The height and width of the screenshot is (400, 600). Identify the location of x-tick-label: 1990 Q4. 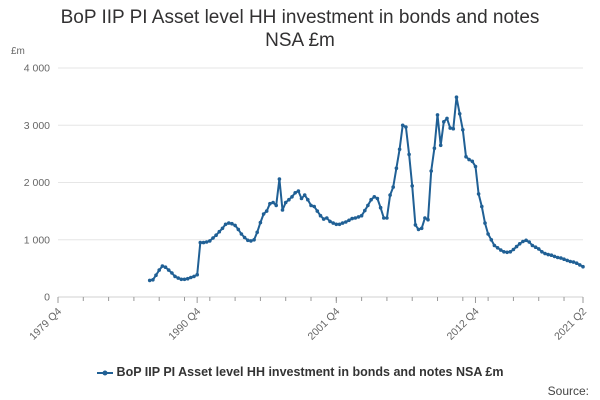
(184, 324).